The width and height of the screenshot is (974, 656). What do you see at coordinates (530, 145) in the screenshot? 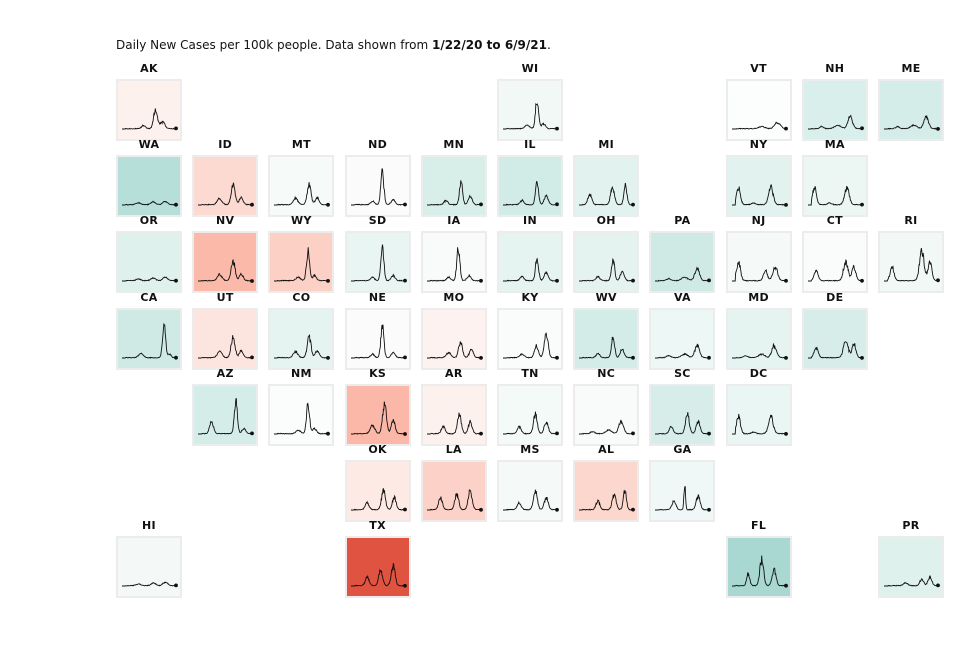
I see `state-label: IL` at bounding box center [530, 145].